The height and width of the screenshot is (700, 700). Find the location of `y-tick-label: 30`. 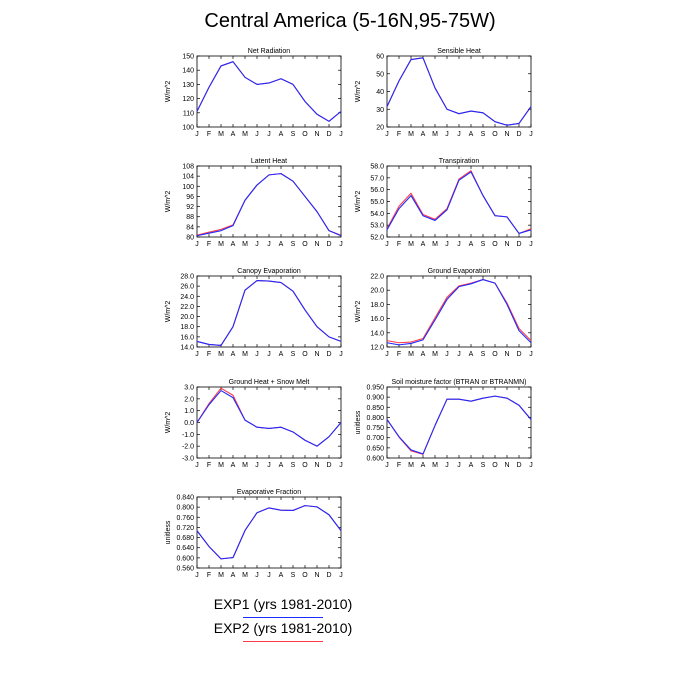

y-tick-label: 30 is located at coordinates (380, 110).